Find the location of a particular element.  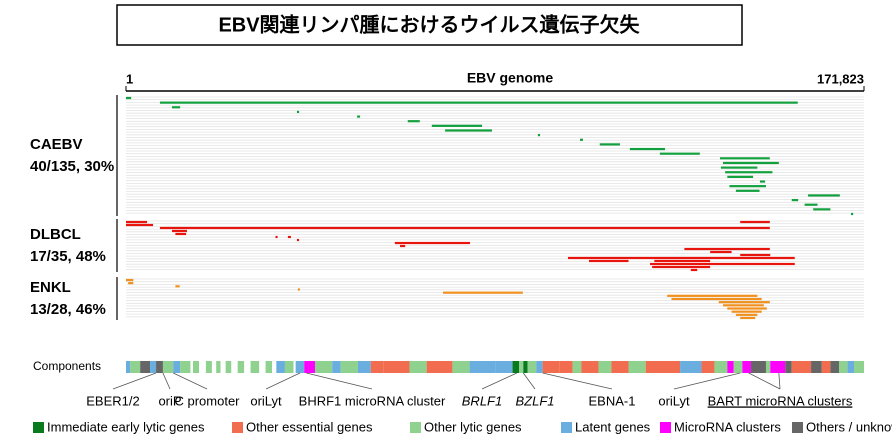

title-box is located at coordinates (429, 25).